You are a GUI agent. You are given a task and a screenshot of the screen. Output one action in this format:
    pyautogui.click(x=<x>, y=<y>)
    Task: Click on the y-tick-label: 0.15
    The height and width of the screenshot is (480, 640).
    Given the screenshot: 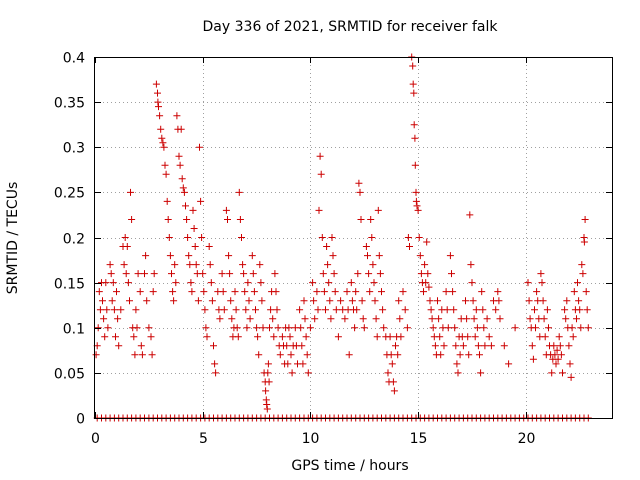 What is the action you would take?
    pyautogui.click(x=69, y=285)
    